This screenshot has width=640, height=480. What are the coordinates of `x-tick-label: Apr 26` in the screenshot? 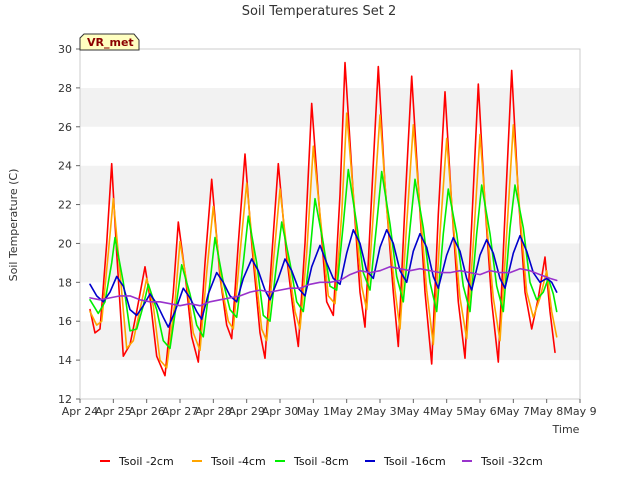 It's located at (146, 411).